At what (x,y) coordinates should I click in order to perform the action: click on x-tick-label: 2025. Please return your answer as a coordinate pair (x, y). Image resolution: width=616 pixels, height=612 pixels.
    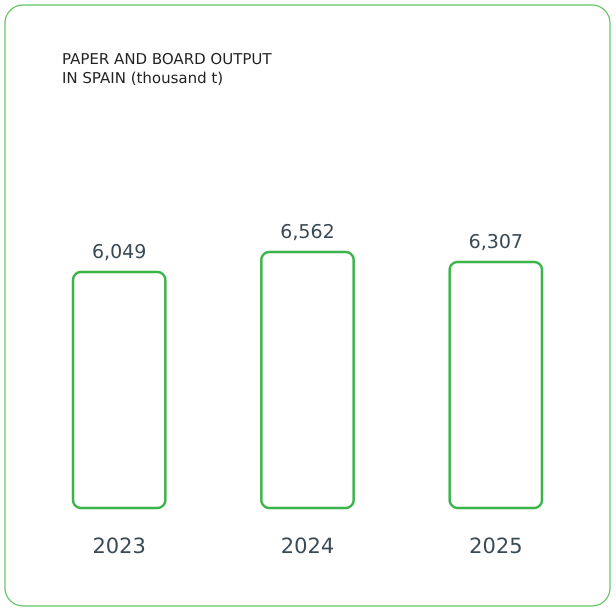
    Looking at the image, I should click on (496, 546).